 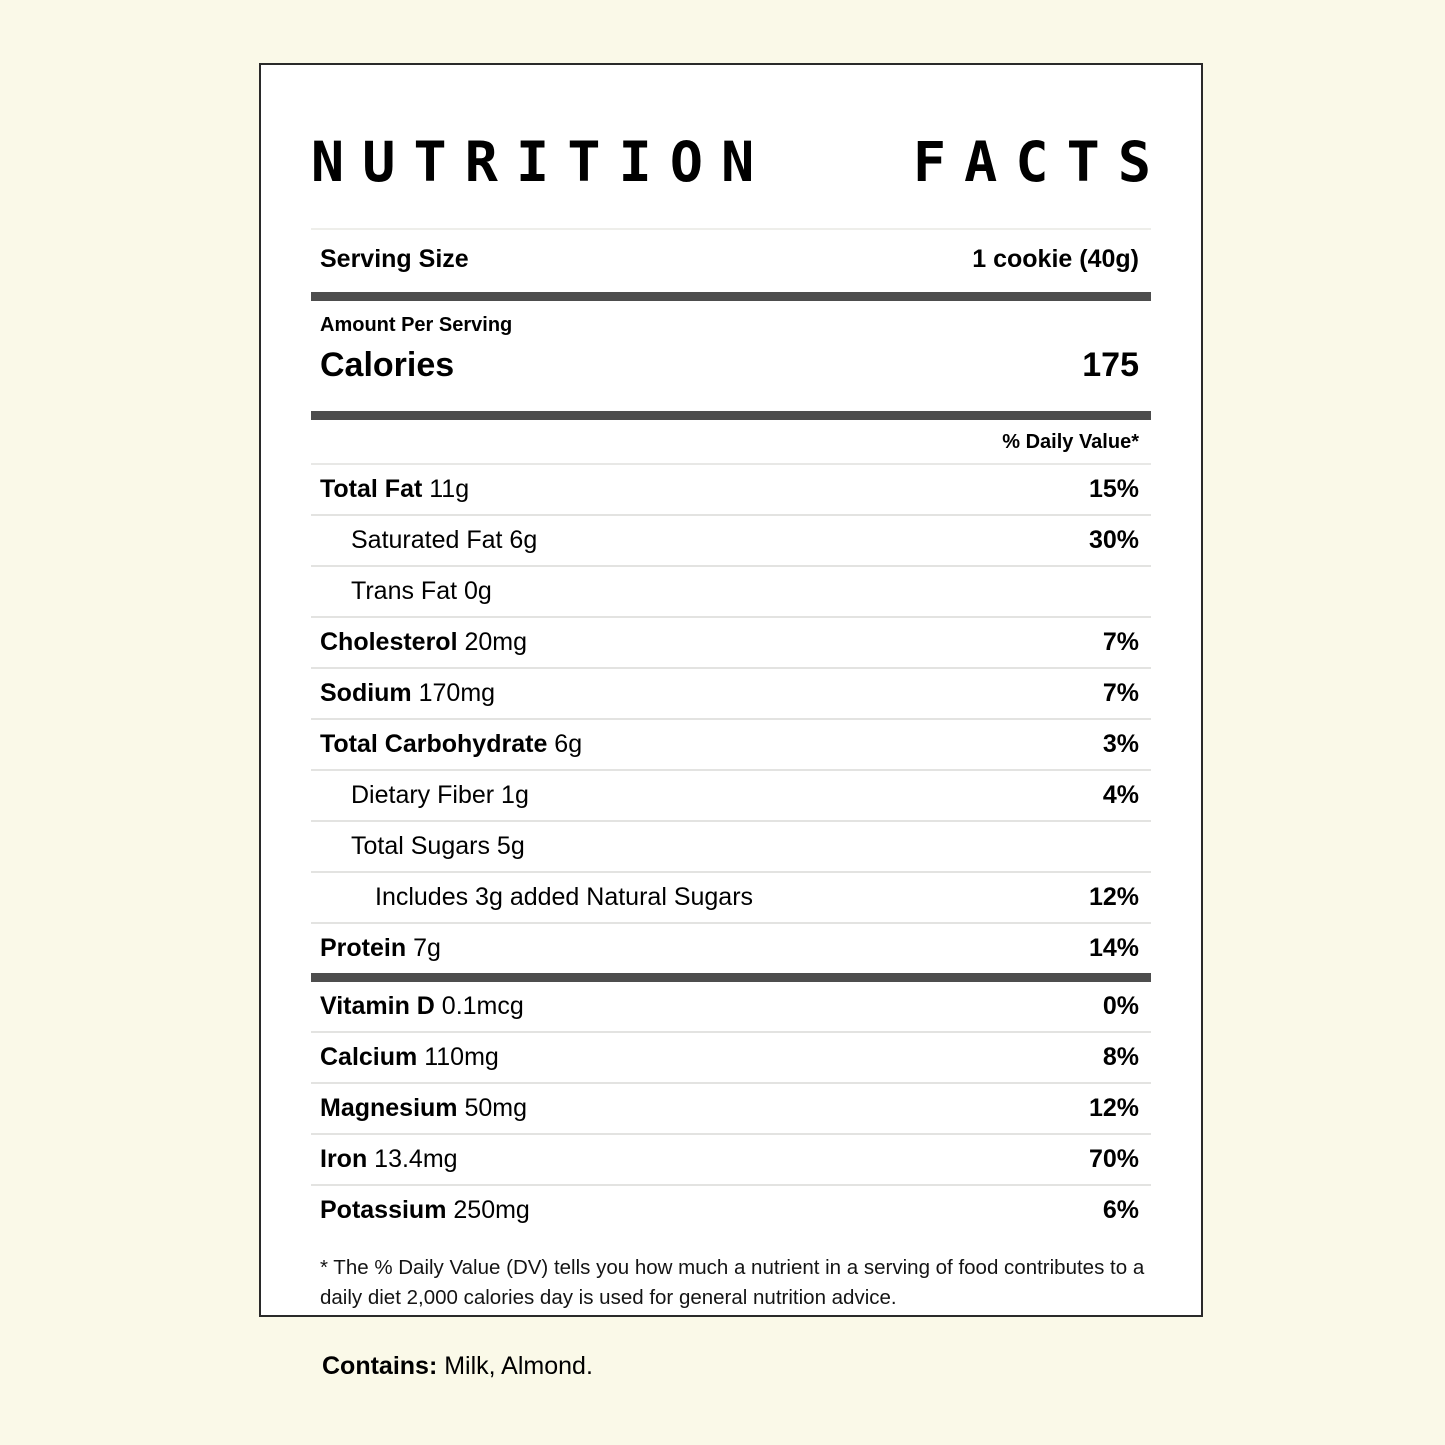 I want to click on nutrient-daily-value: 15%, so click(x=1113, y=489).